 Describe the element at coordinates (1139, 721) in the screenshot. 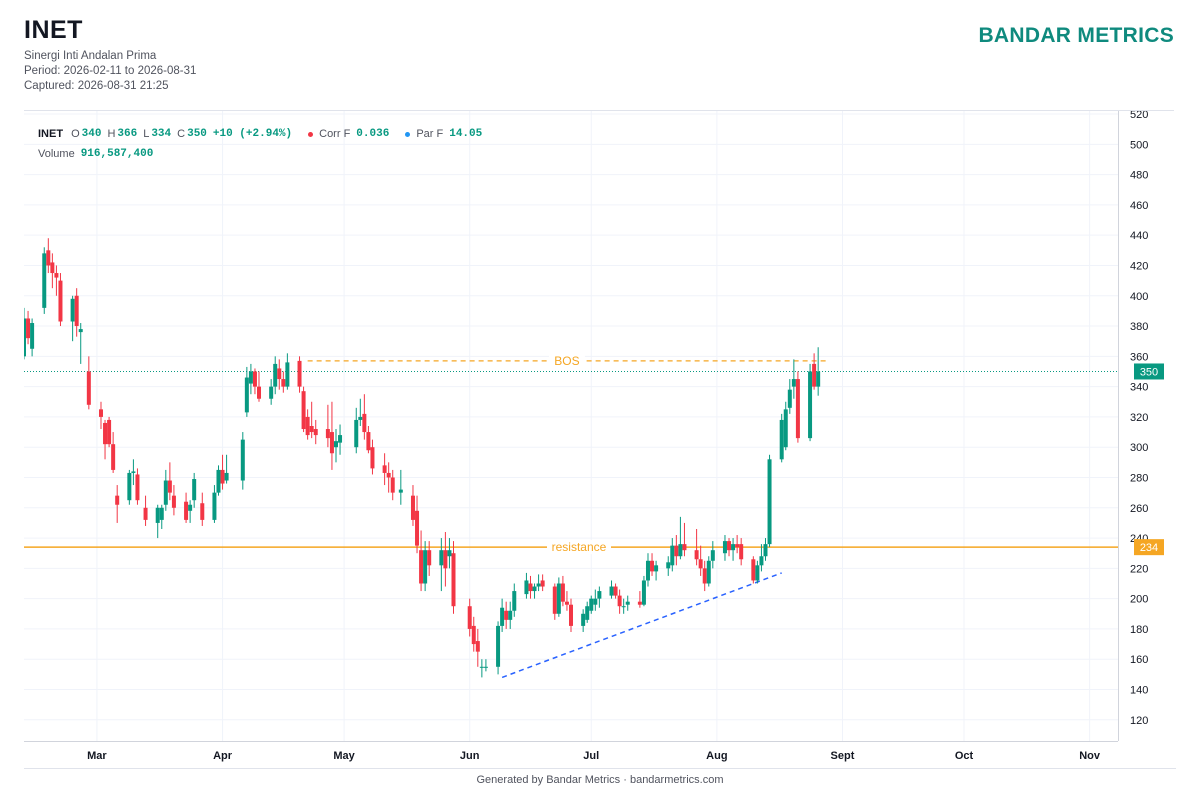

I see `y-tick-label: 120` at that location.